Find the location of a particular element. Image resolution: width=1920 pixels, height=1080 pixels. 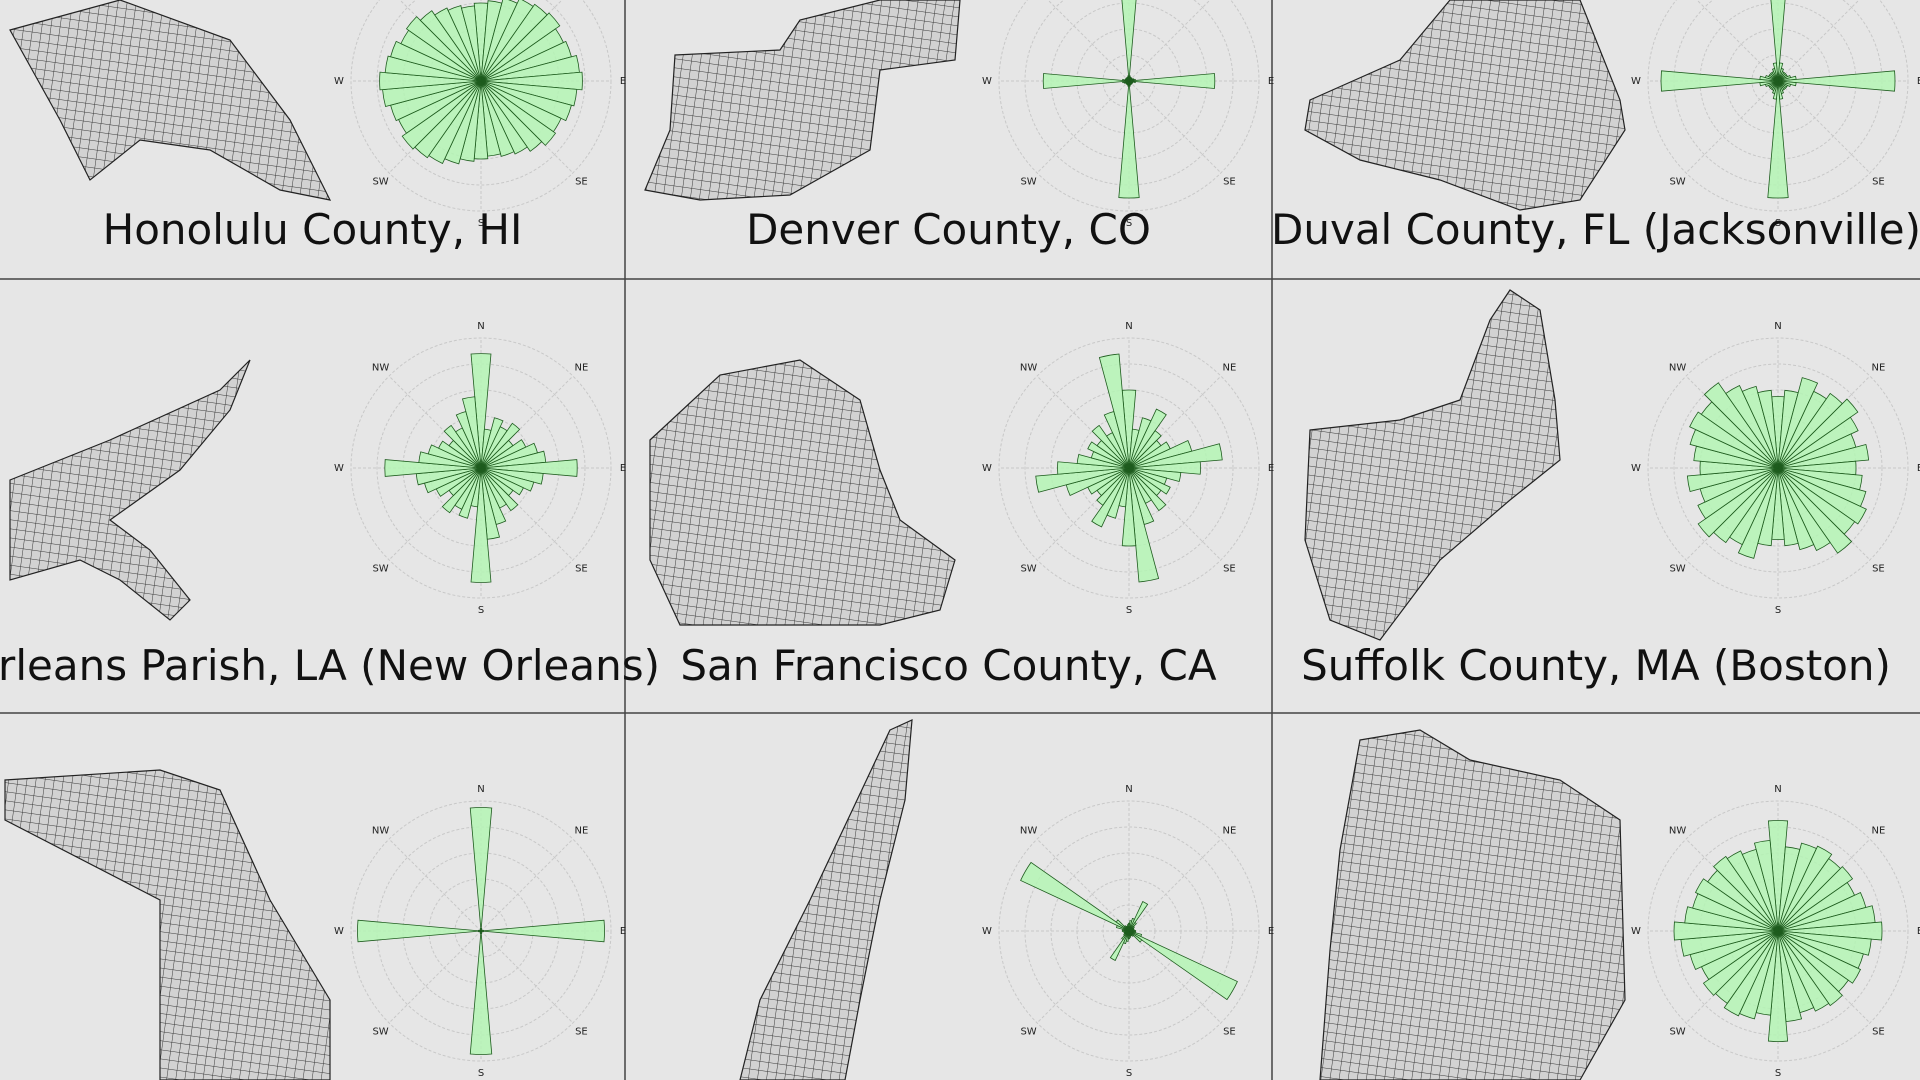

direction-label: NE is located at coordinates (1230, 831).